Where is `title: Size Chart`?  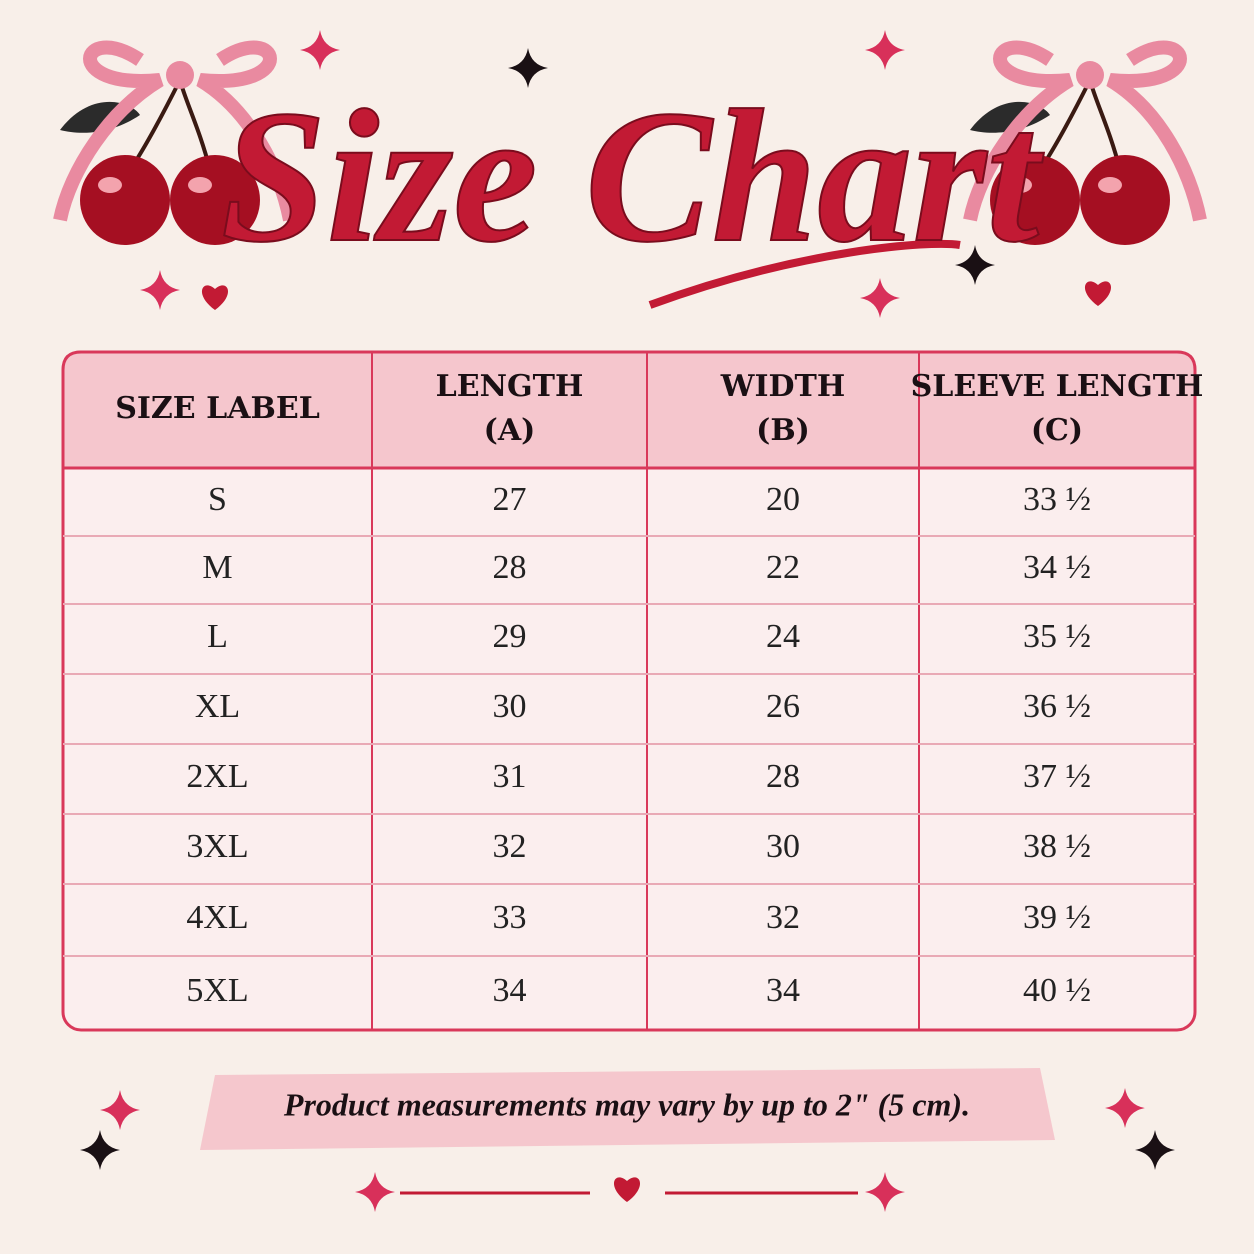
title: Size Chart is located at coordinates (633, 177).